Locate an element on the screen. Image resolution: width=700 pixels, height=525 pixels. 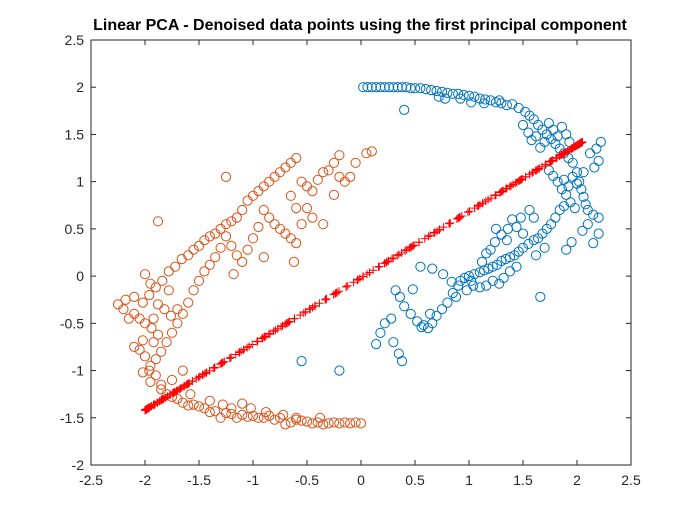
y-tick-label-8: 2 is located at coordinates (80, 87).